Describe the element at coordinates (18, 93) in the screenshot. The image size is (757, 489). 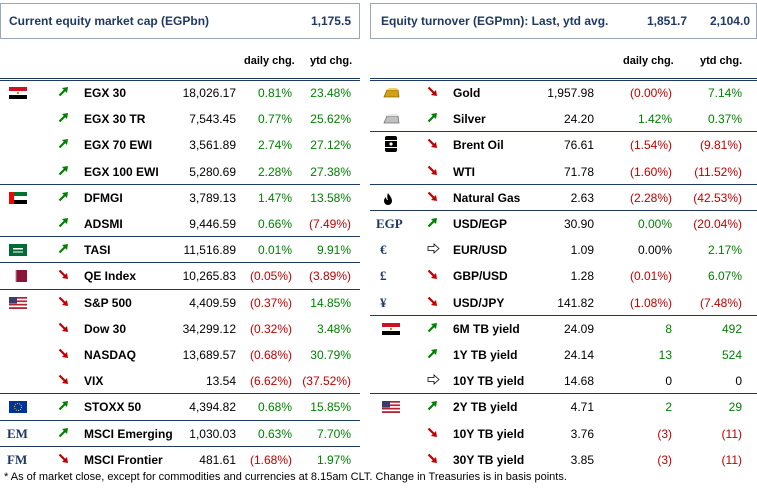
I see `egypt-flag-icon` at that location.